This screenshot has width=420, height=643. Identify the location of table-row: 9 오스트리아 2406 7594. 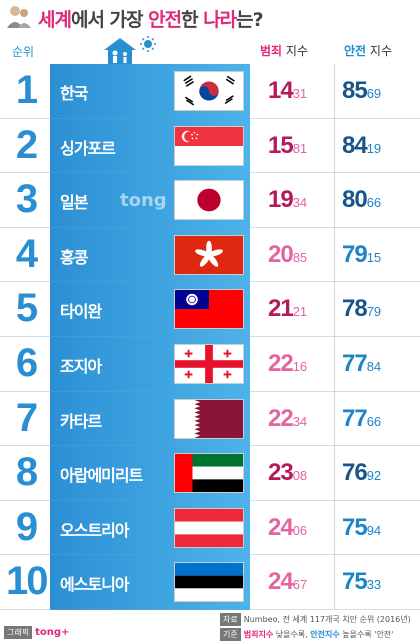
(210, 528).